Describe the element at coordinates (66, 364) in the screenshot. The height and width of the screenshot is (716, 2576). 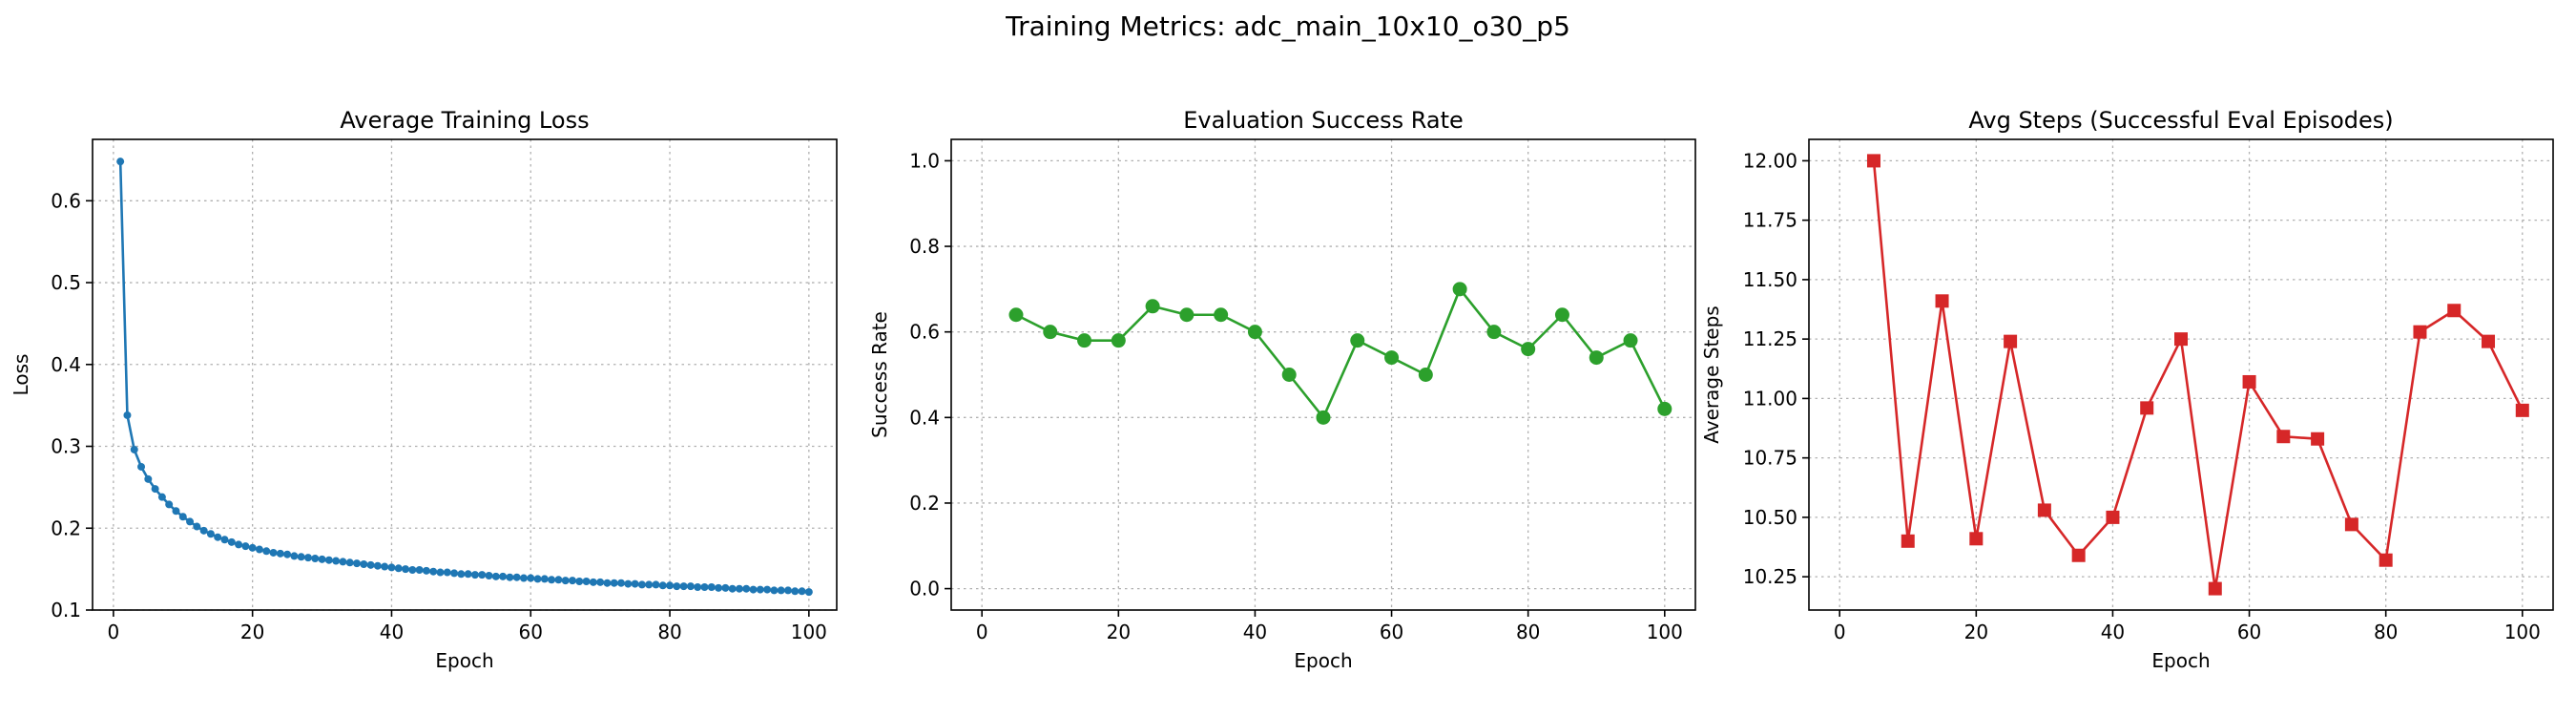
I see `loss-y-tick-label: 0.4` at that location.